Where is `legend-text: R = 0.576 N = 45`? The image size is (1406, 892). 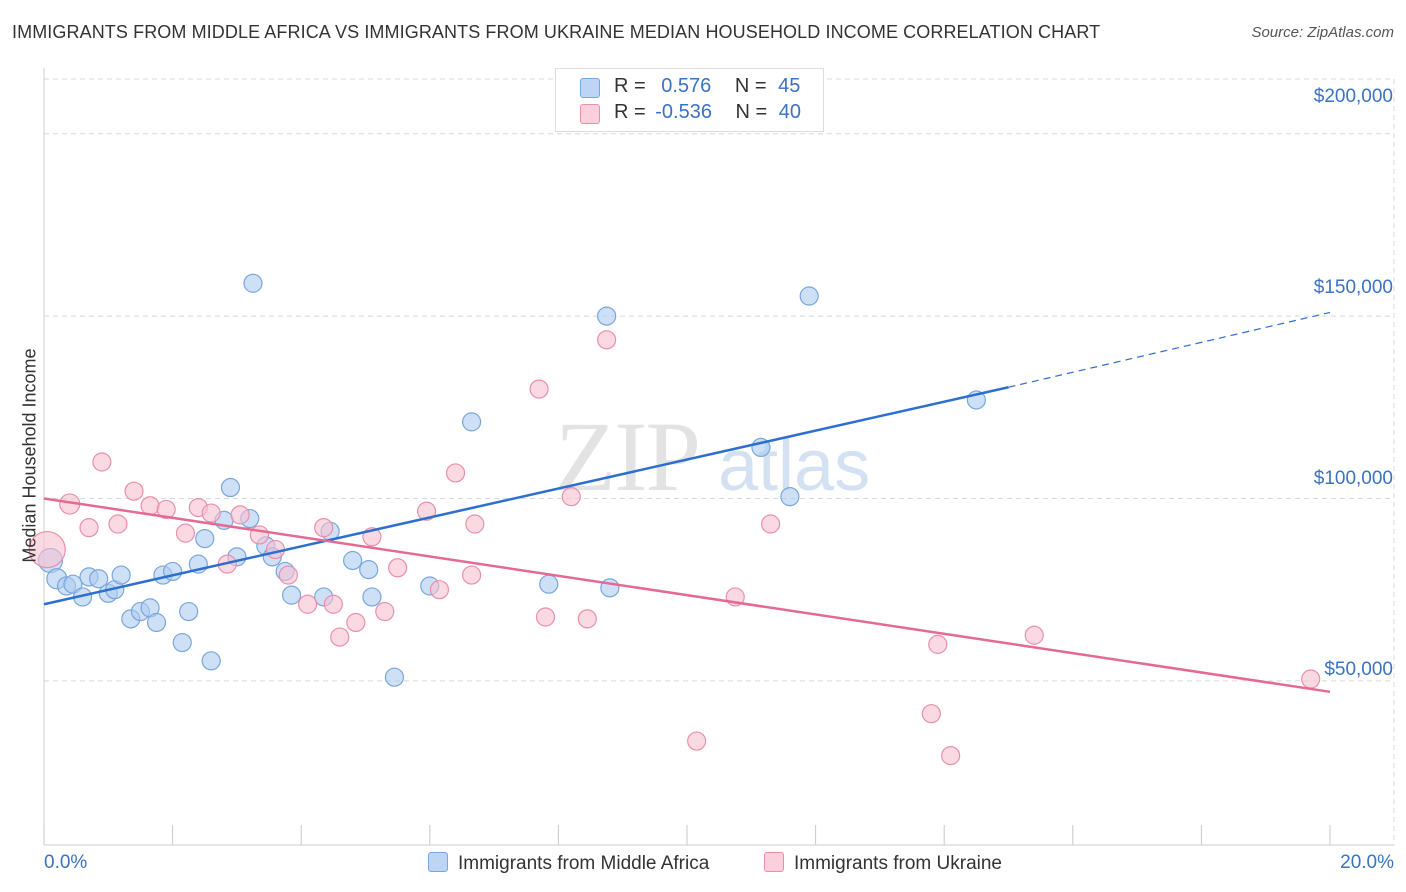
legend-text: R = 0.576 N = 45 is located at coordinates (707, 86).